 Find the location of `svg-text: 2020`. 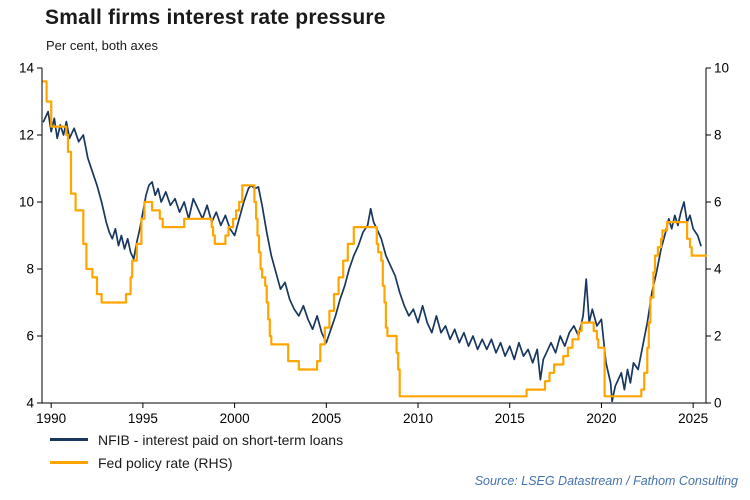

svg-text: 2020 is located at coordinates (601, 418).